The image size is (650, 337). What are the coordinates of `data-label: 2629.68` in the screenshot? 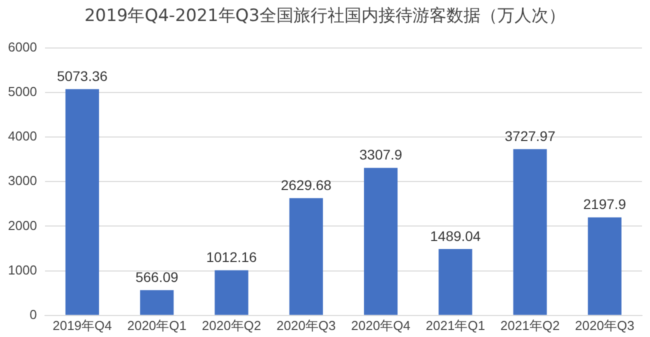 It's located at (306, 184).